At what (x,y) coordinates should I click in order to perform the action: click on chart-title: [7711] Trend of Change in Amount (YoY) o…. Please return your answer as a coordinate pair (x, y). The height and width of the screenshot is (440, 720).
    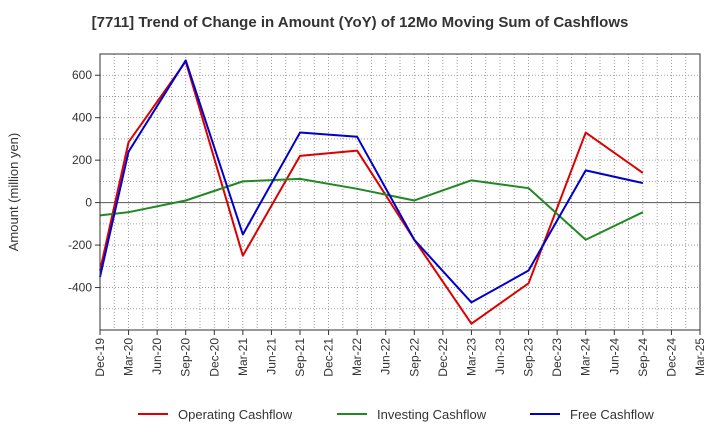
    Looking at the image, I should click on (360, 22).